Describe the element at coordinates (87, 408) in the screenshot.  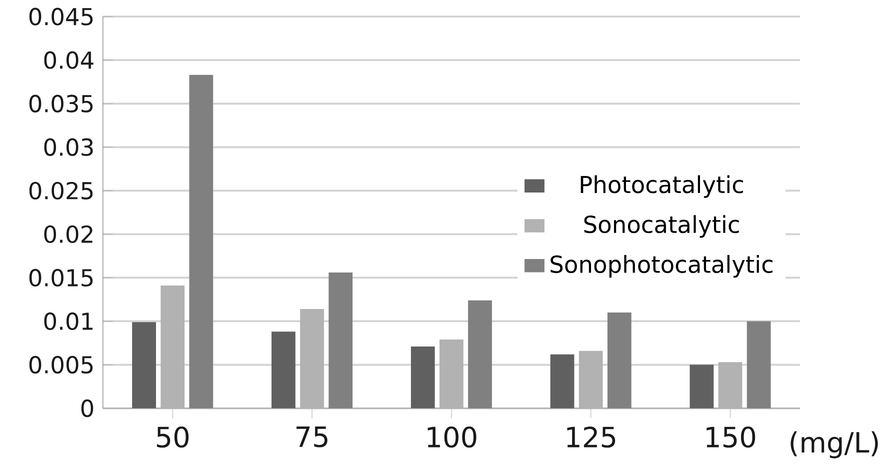
I see `y-tick-label: 0` at that location.